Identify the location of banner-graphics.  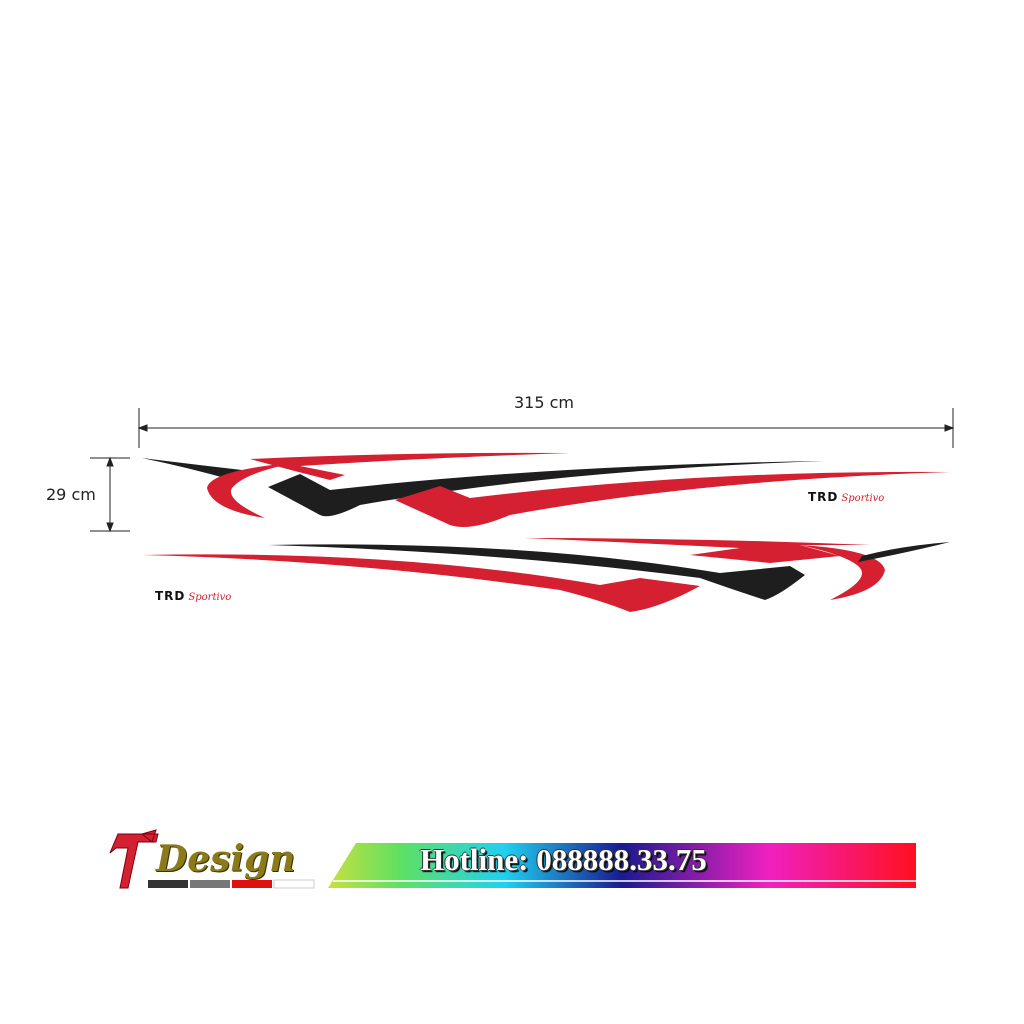
(512, 859).